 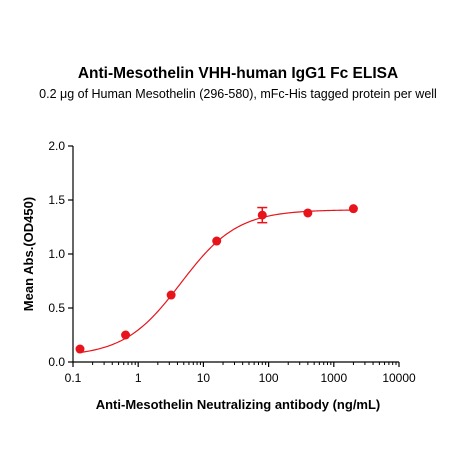 I want to click on y-tick-label: 0.5, so click(x=56, y=308).